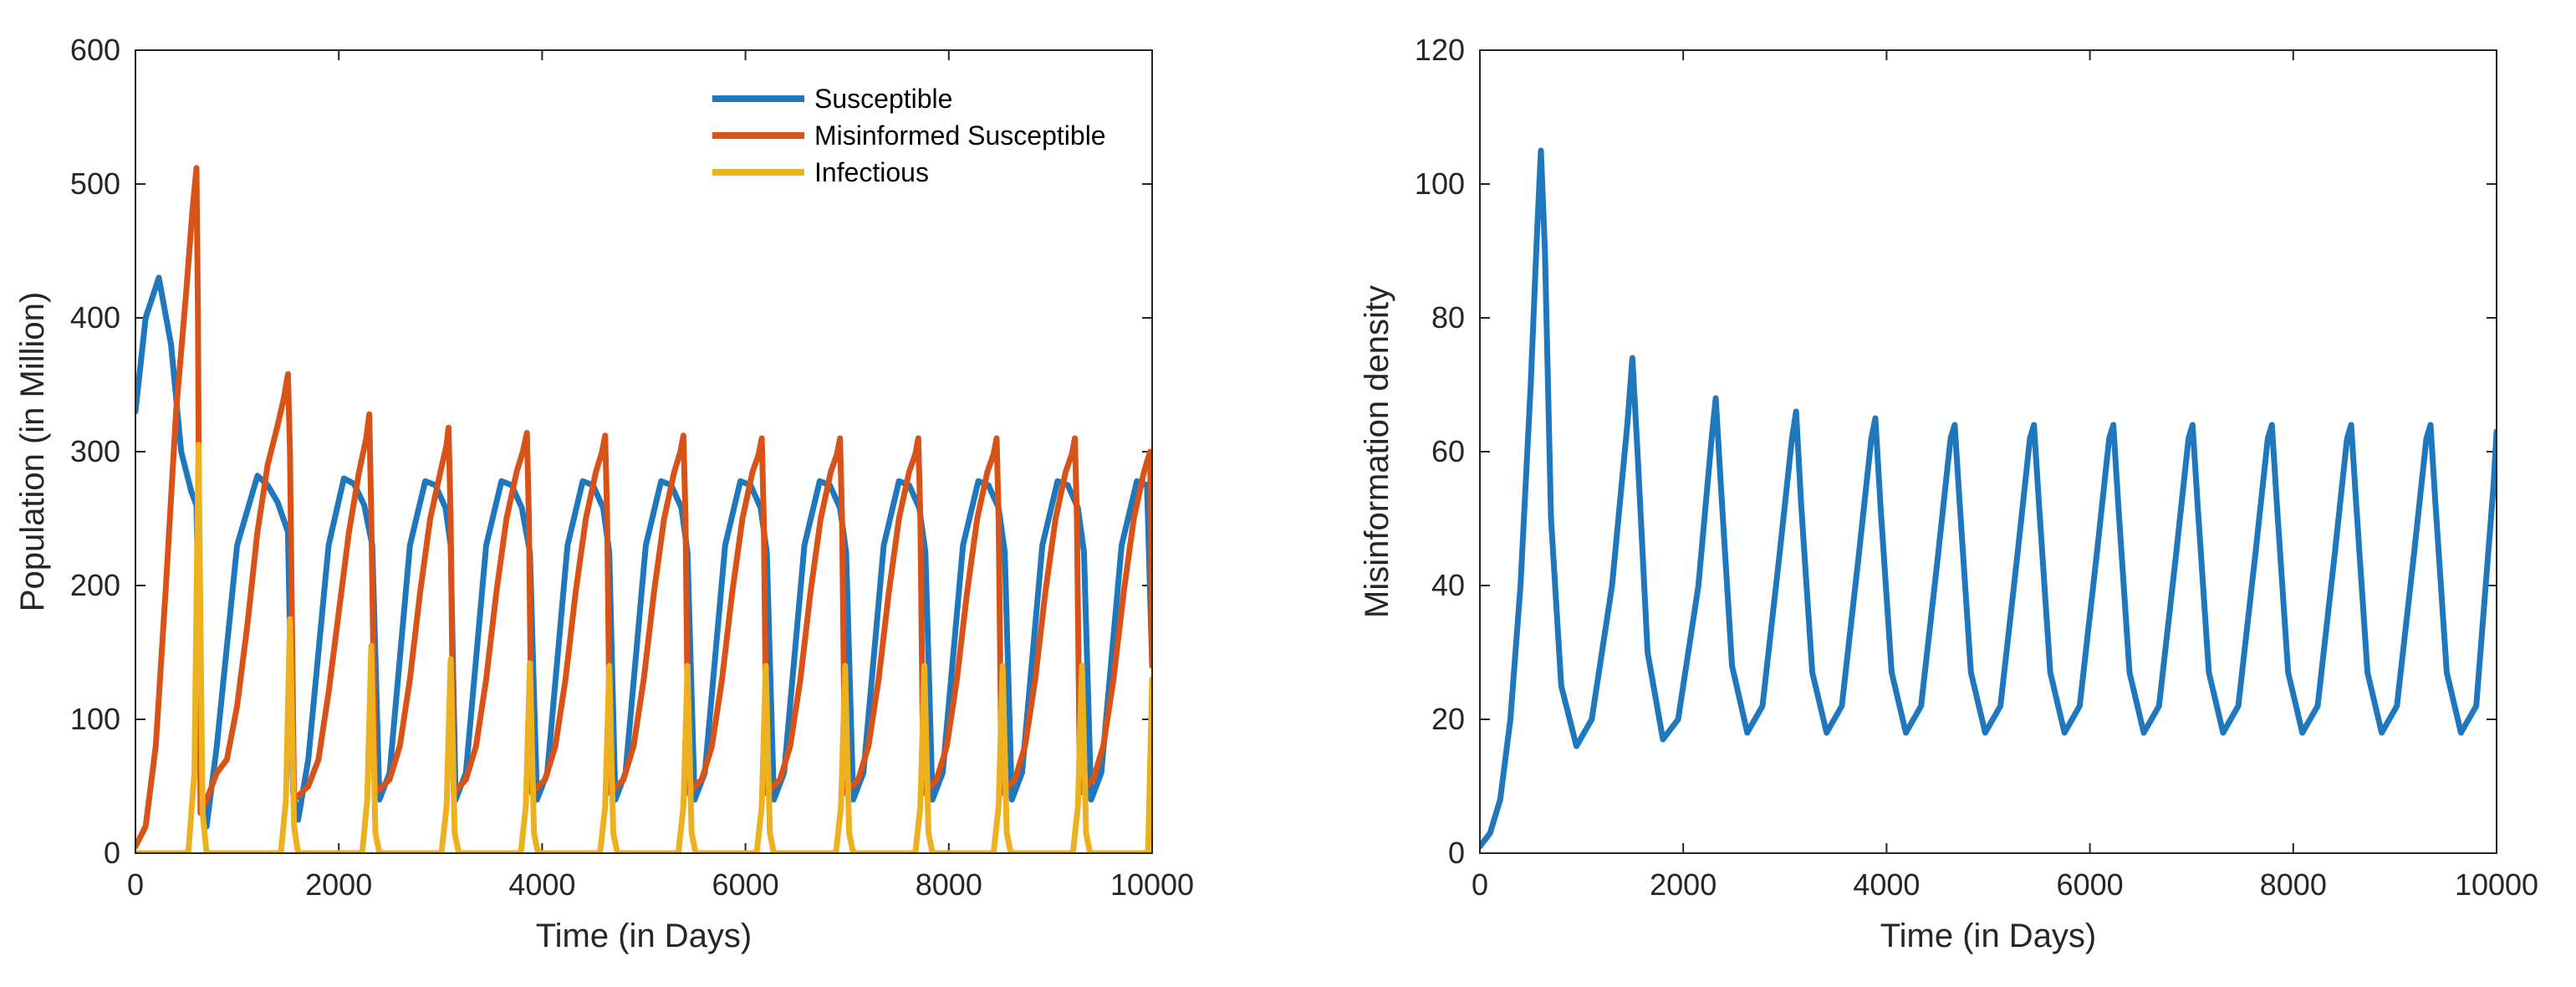 Image resolution: width=2576 pixels, height=987 pixels. I want to click on y-tick-label: 40, so click(1448, 585).